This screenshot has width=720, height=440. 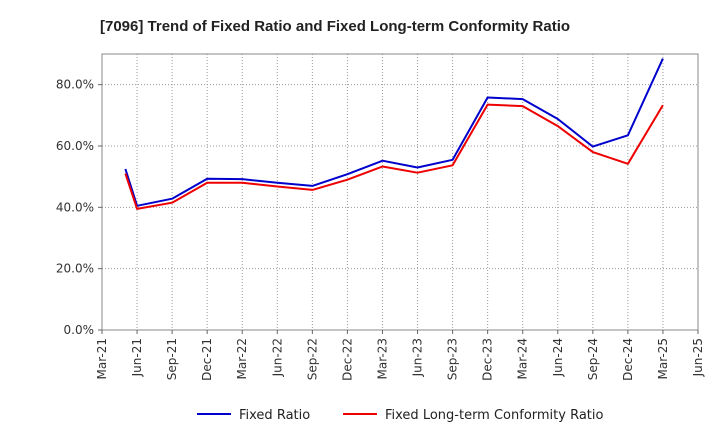 I want to click on x-tick-label: Jun-21, so click(x=137, y=357).